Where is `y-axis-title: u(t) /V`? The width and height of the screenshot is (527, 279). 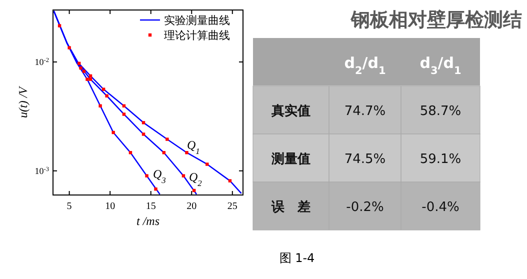 y-axis-title: u(t) /V is located at coordinates (23, 101).